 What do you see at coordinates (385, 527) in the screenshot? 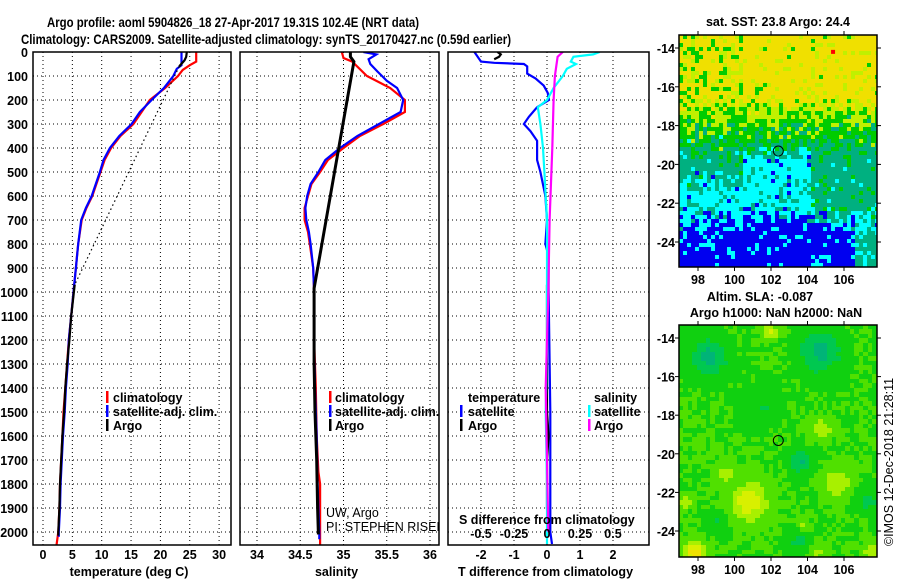
I see `annotation-line: PI: STEPHEN RISER` at bounding box center [385, 527].